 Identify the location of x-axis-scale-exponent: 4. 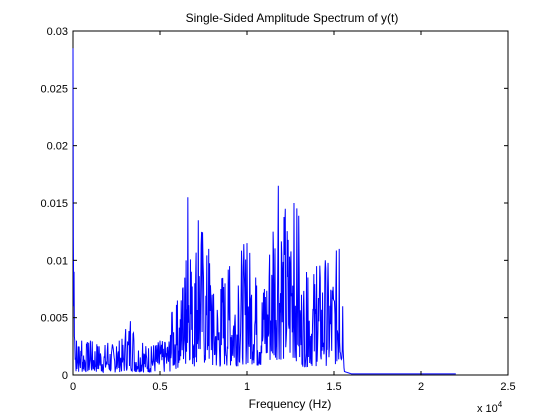
(500, 404).